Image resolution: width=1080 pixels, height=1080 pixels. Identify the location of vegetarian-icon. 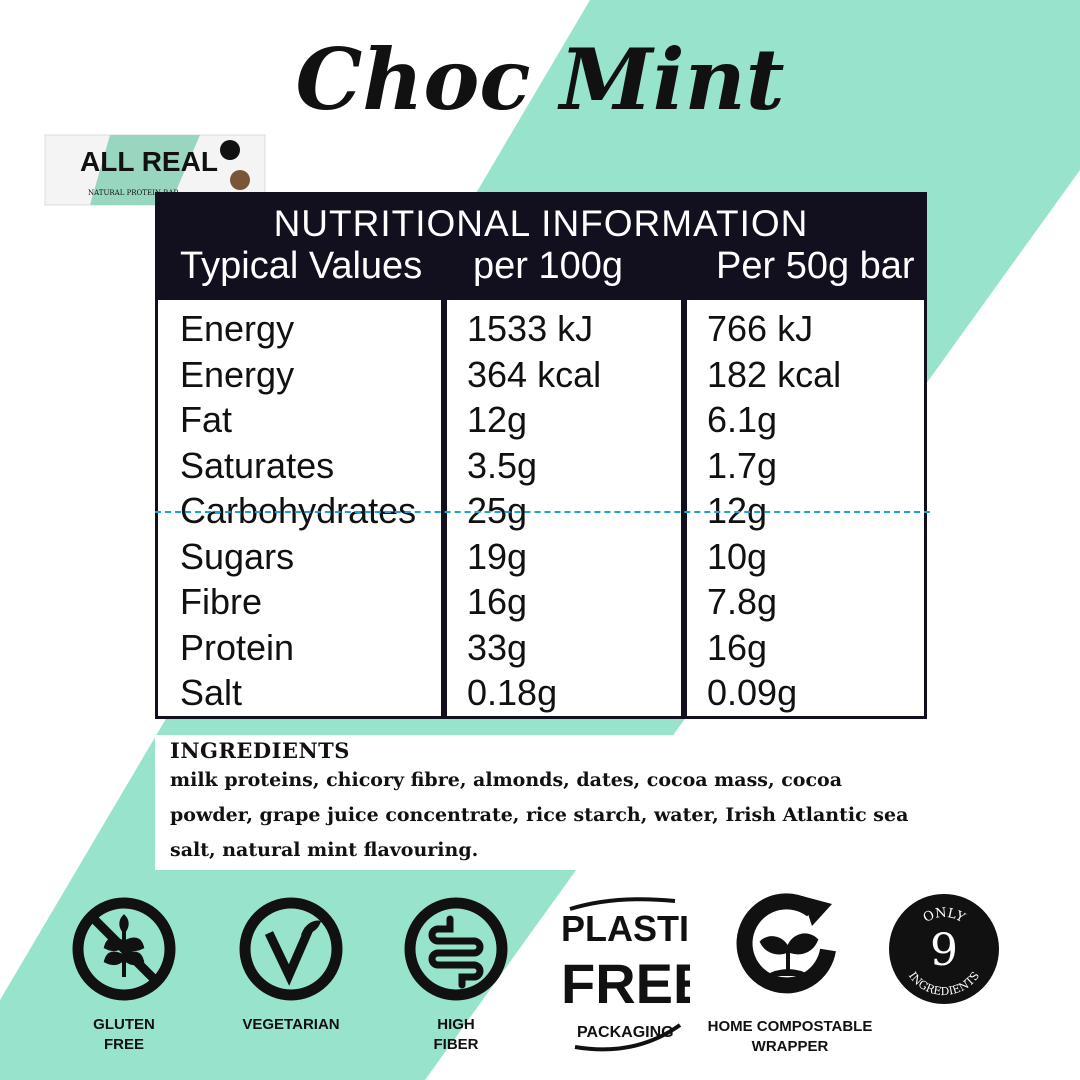
(291, 949).